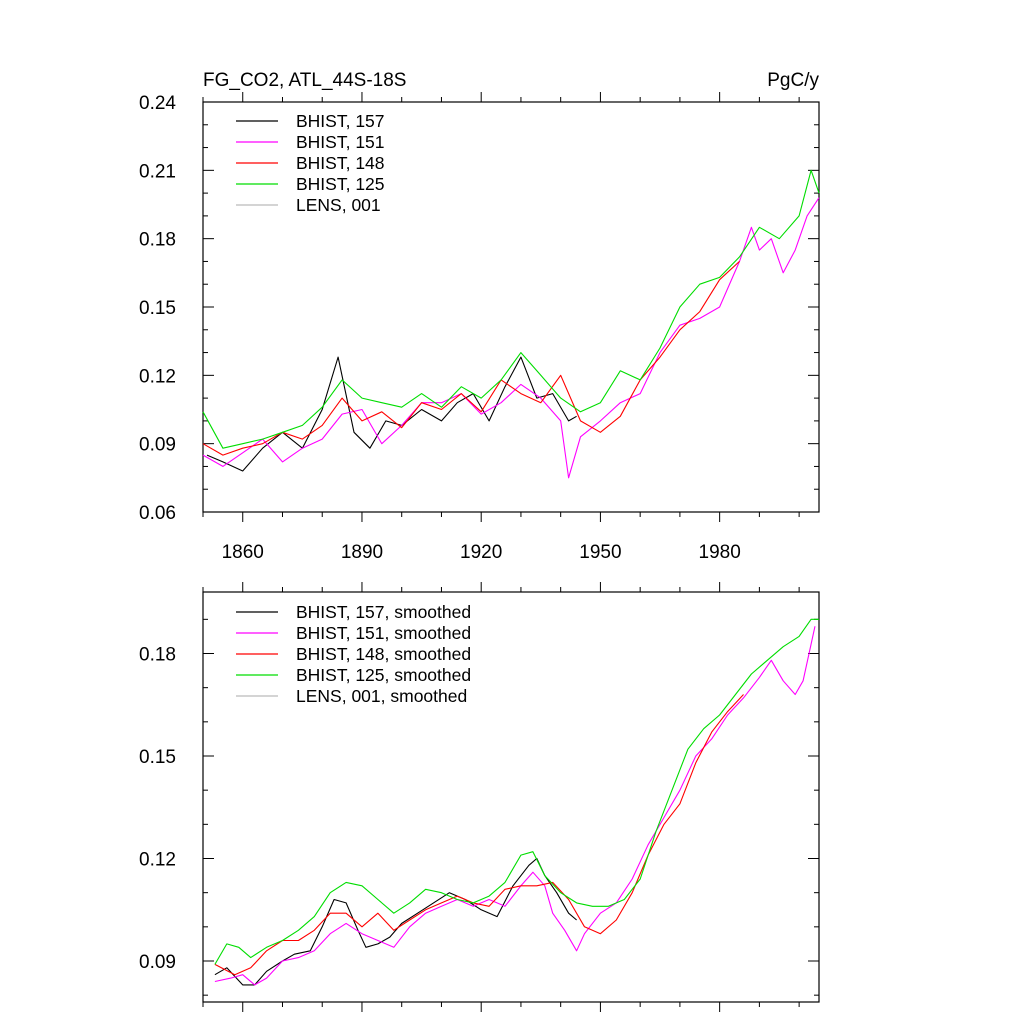  Describe the element at coordinates (157, 513) in the screenshot. I see `y-tick-label: 0.06` at that location.